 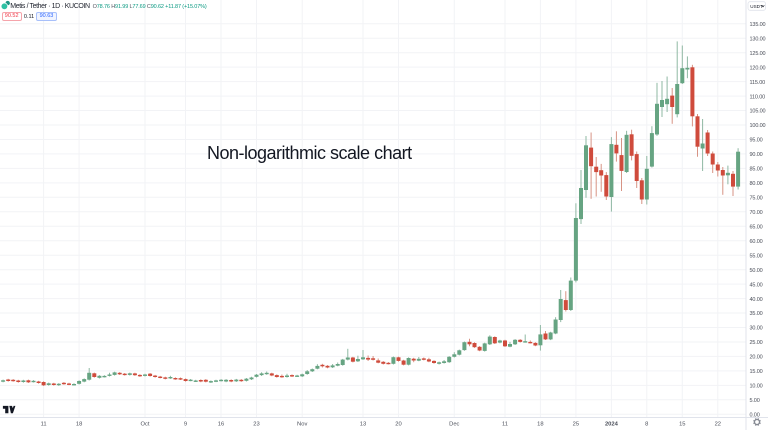 I want to click on svg-text: 20.00, so click(x=756, y=358).